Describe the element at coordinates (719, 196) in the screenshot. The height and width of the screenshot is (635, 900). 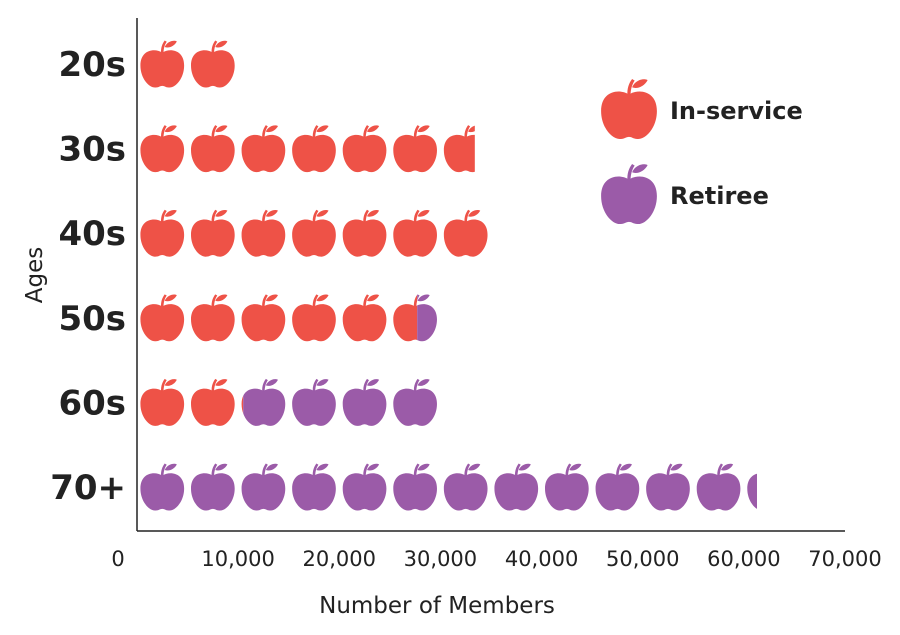
I see `legend-label: Retiree` at that location.